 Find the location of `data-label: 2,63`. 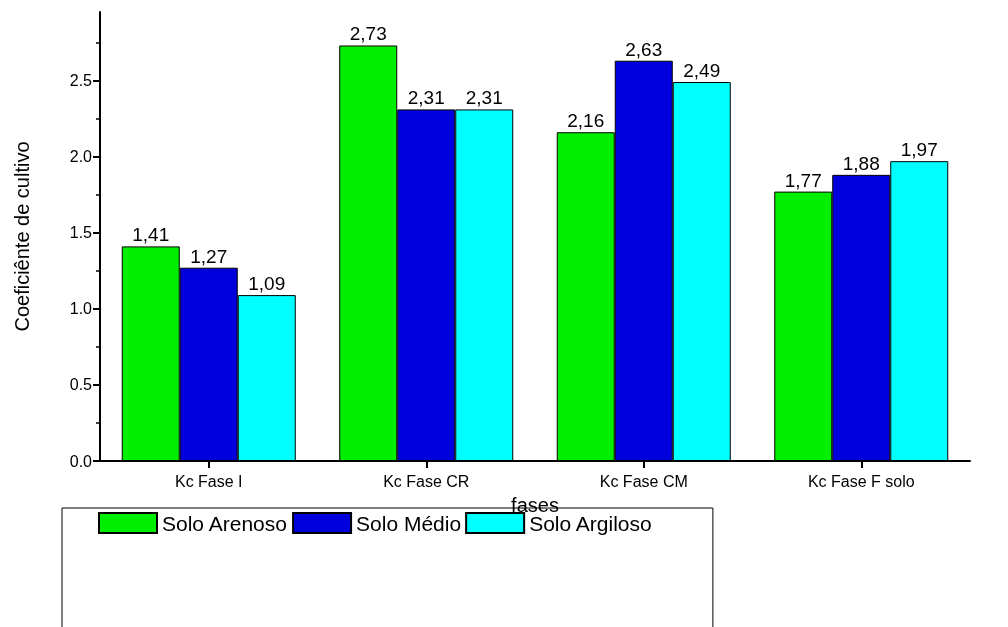

data-label: 2,63 is located at coordinates (644, 49).